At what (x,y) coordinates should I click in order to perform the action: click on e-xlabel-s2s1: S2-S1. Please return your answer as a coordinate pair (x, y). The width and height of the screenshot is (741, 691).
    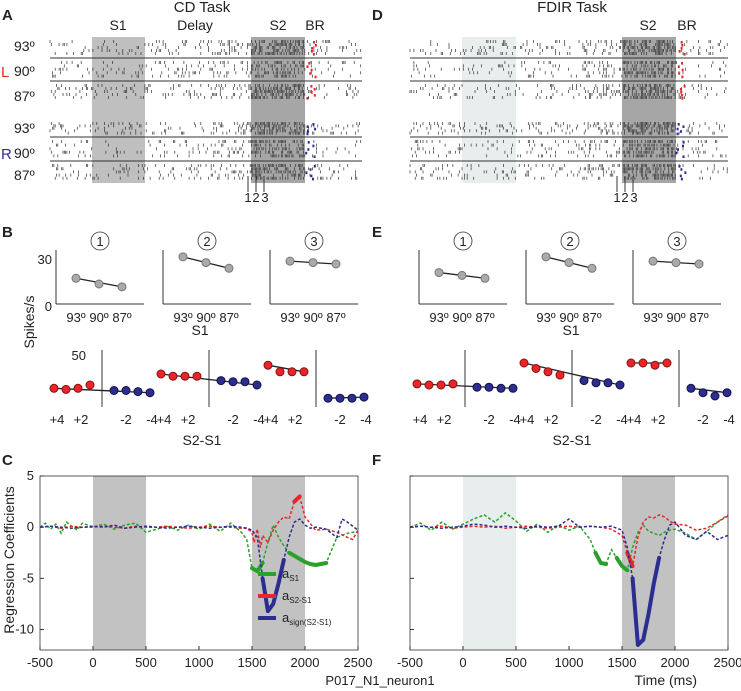
    Looking at the image, I should click on (572, 440).